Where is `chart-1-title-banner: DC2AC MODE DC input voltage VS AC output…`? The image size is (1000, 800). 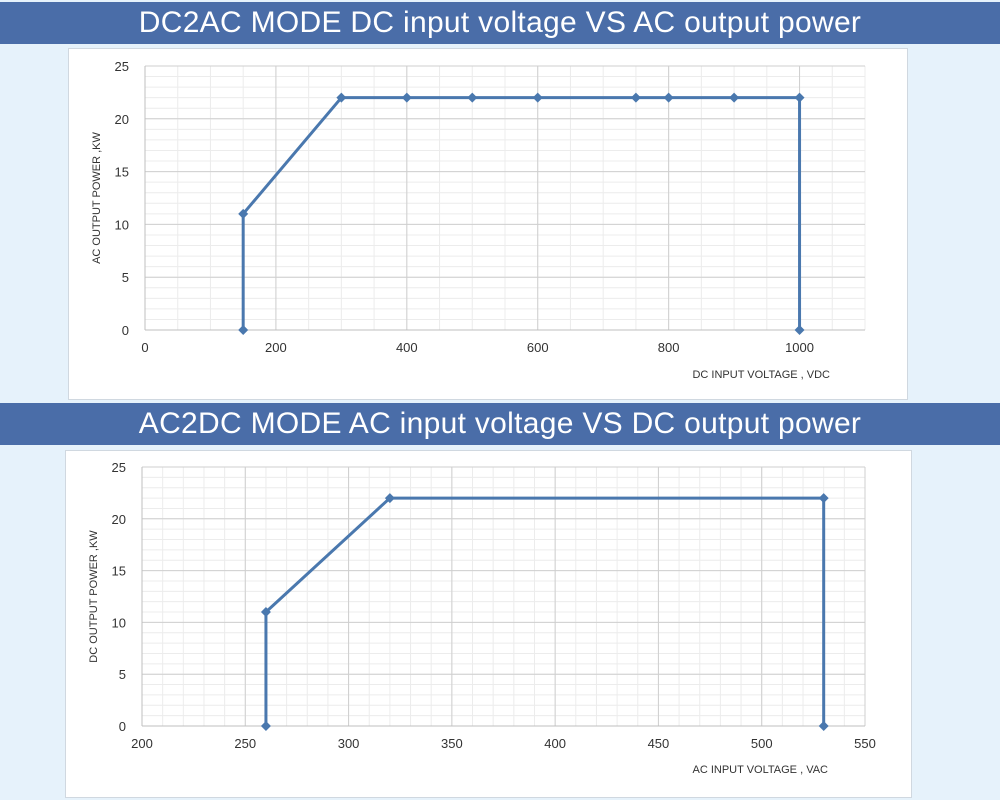 chart-1-title-banner: DC2AC MODE DC input voltage VS AC output… is located at coordinates (500, 23).